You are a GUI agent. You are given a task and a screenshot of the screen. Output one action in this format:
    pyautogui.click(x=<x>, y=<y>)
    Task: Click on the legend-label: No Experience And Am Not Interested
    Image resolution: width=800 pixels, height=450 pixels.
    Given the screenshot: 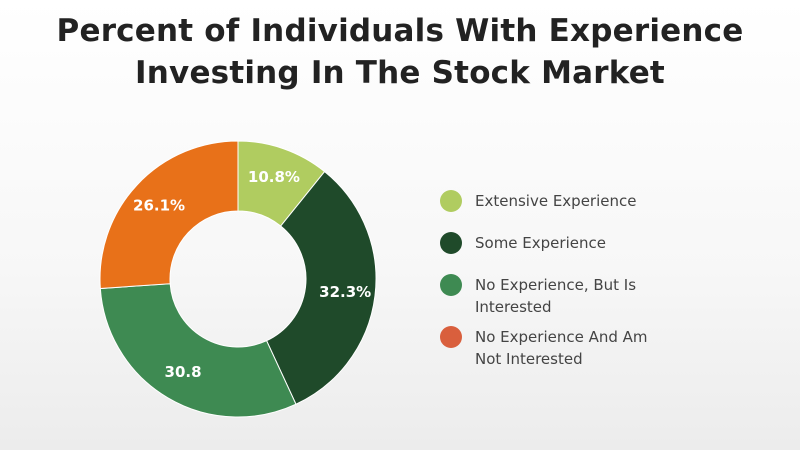 What is the action you would take?
    pyautogui.click(x=561, y=348)
    